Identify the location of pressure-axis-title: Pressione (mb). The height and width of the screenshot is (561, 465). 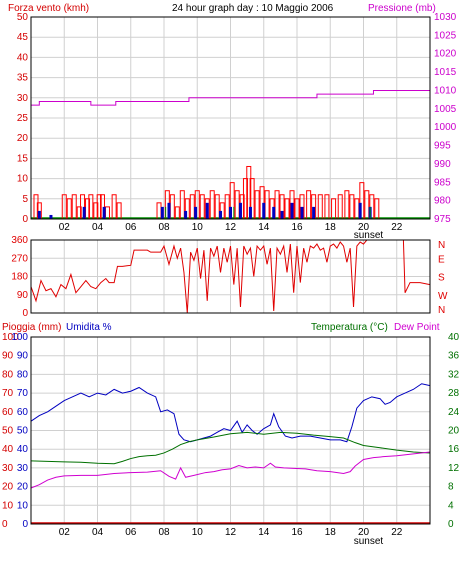
(402, 8).